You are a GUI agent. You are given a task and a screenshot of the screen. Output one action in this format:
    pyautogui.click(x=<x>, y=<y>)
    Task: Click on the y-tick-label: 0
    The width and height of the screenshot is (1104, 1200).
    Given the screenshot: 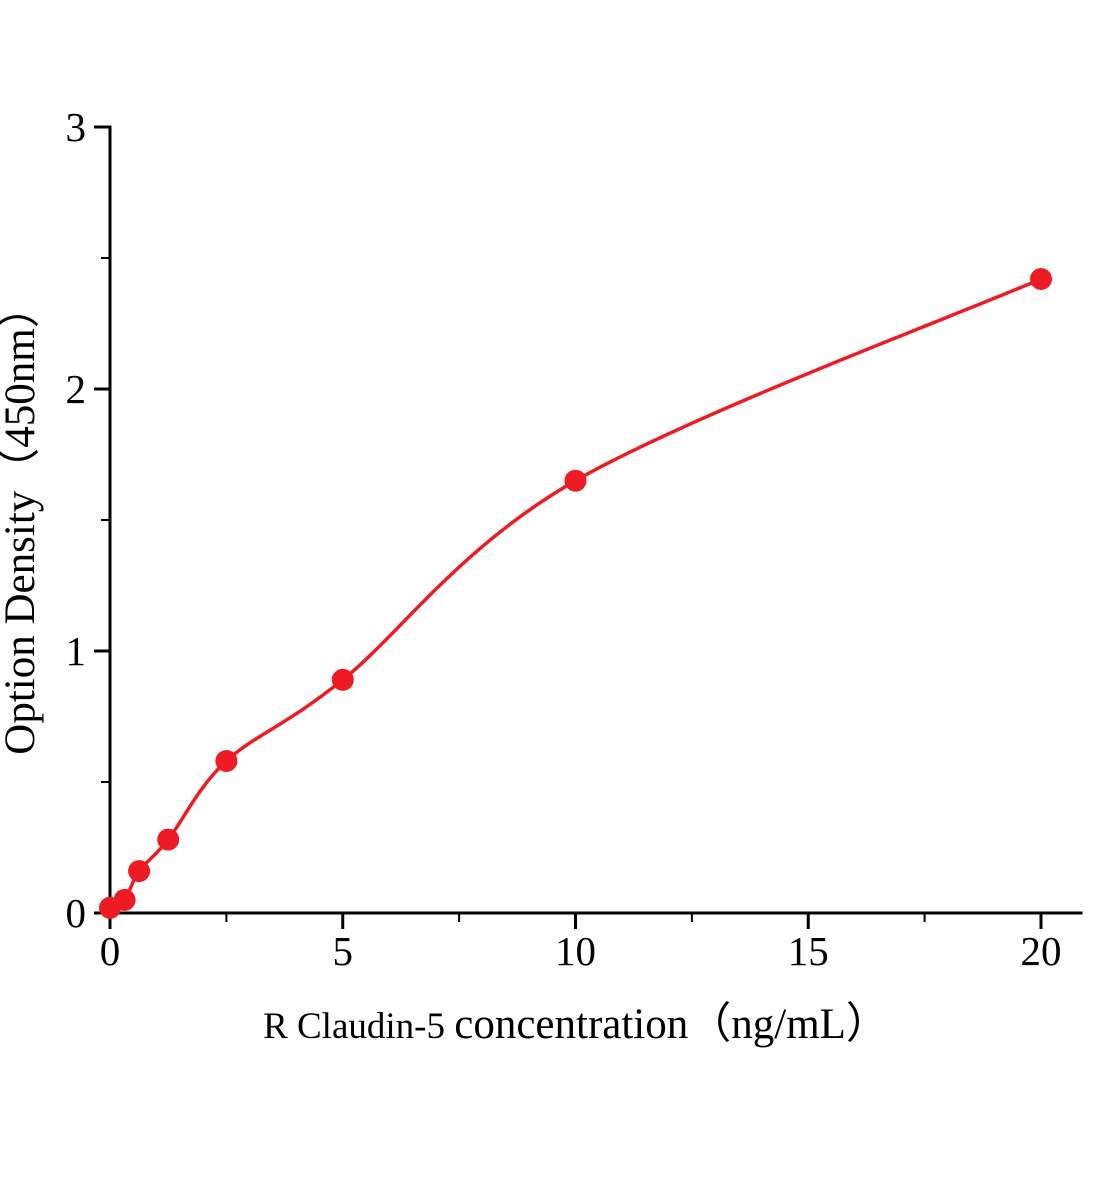 What is the action you would take?
    pyautogui.click(x=76, y=913)
    